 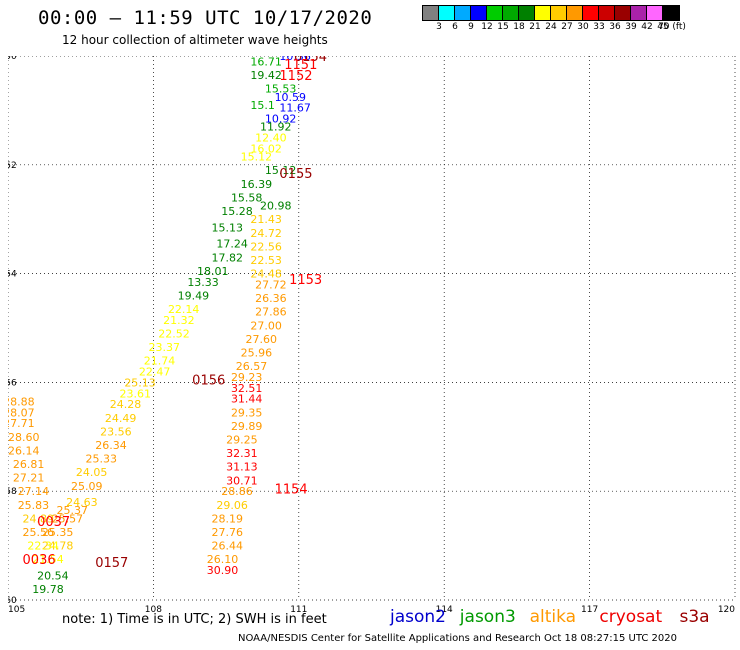 I want to click on wave-height-value: 25.35, so click(x=58, y=532).